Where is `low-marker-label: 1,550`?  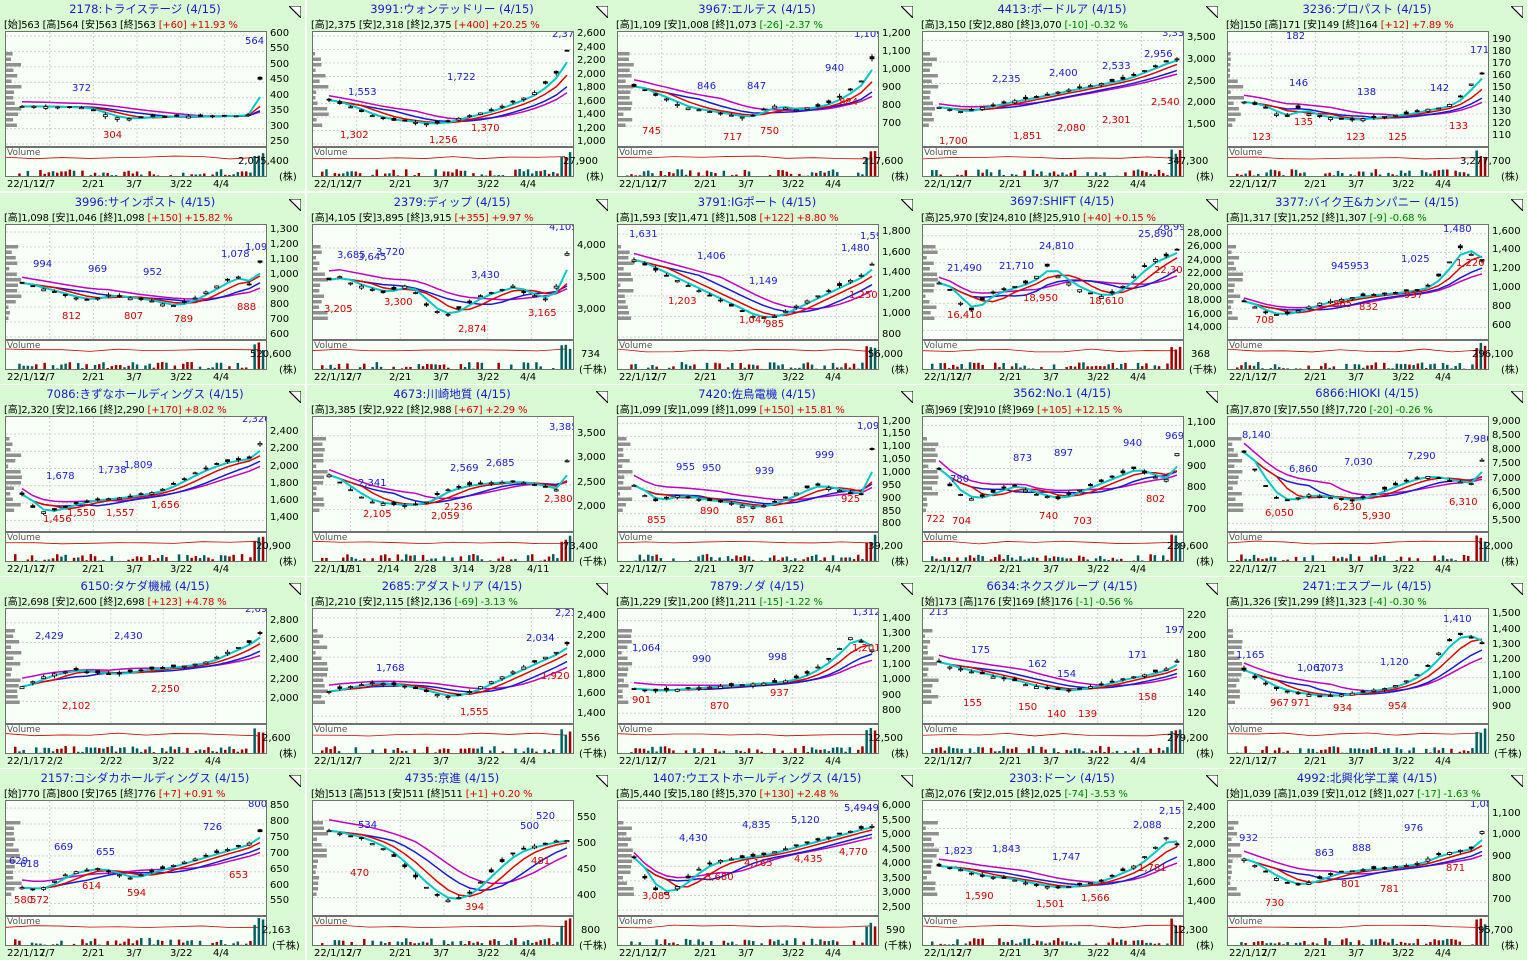
low-marker-label: 1,550 is located at coordinates (81, 513).